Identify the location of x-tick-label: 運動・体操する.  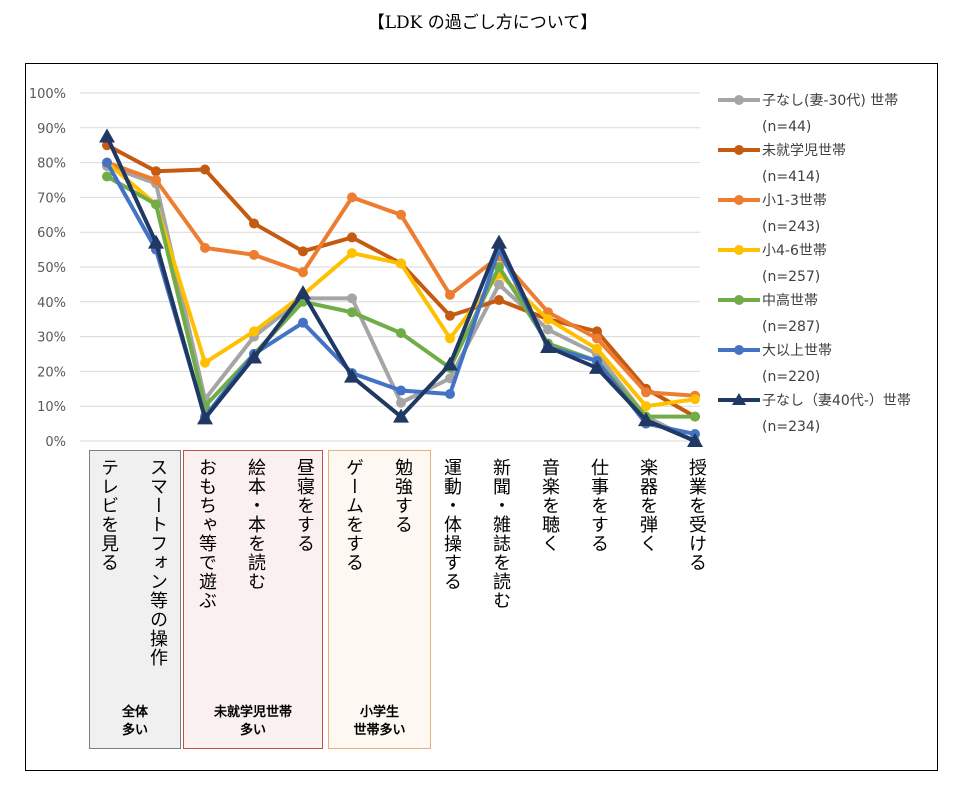
(451, 524).